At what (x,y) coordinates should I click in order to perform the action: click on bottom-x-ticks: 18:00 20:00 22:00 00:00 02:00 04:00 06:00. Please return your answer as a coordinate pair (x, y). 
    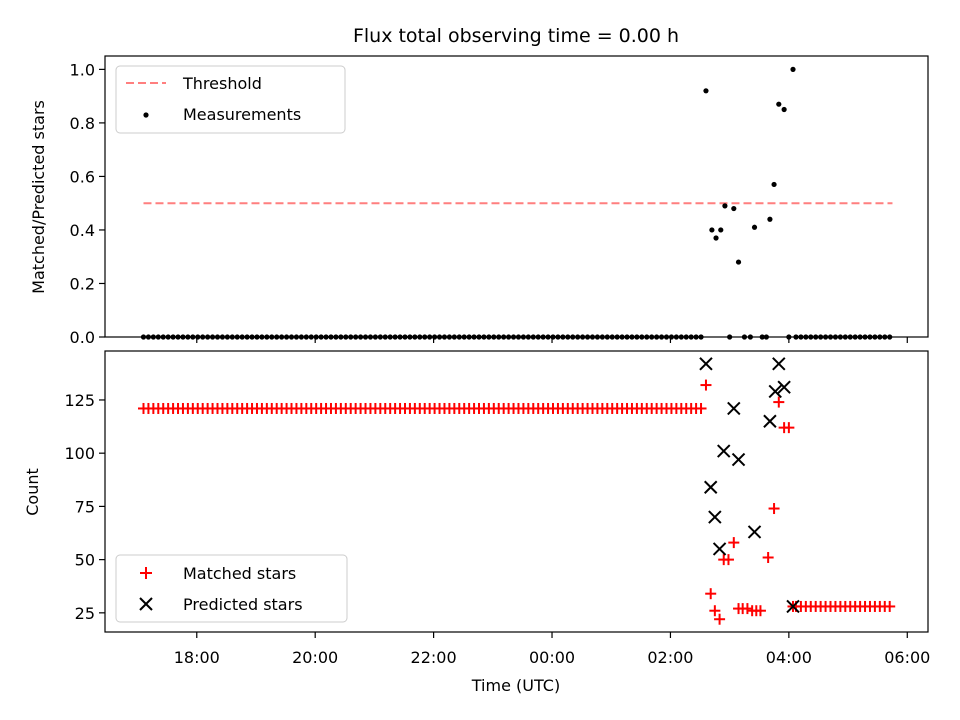
    Looking at the image, I should click on (552, 649).